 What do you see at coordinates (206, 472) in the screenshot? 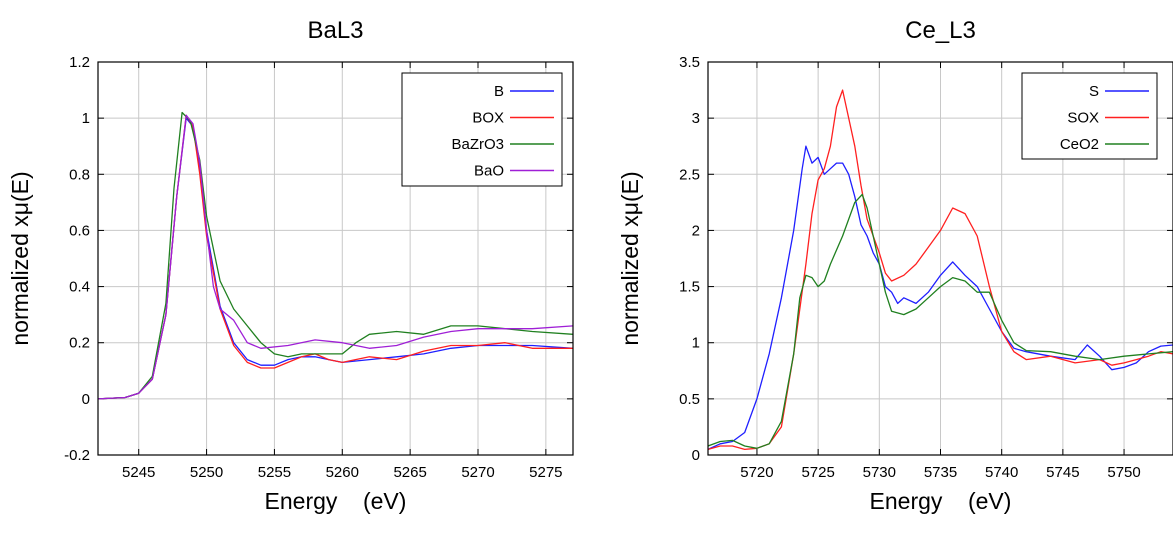
I see `x-tick-label: 5250` at bounding box center [206, 472].